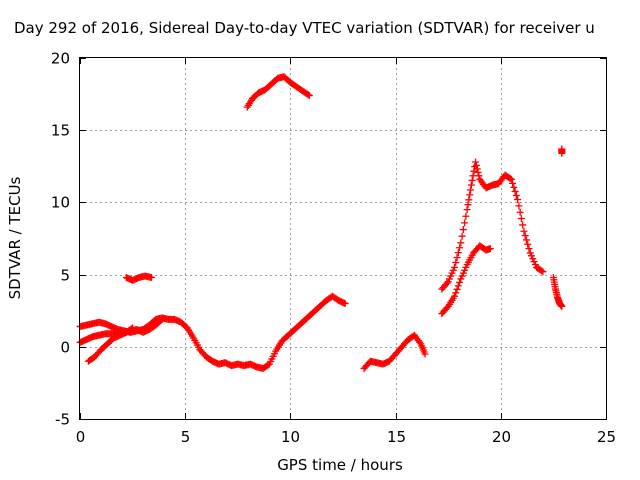 The width and height of the screenshot is (640, 480). I want to click on y-tick-label: 10, so click(60, 203).